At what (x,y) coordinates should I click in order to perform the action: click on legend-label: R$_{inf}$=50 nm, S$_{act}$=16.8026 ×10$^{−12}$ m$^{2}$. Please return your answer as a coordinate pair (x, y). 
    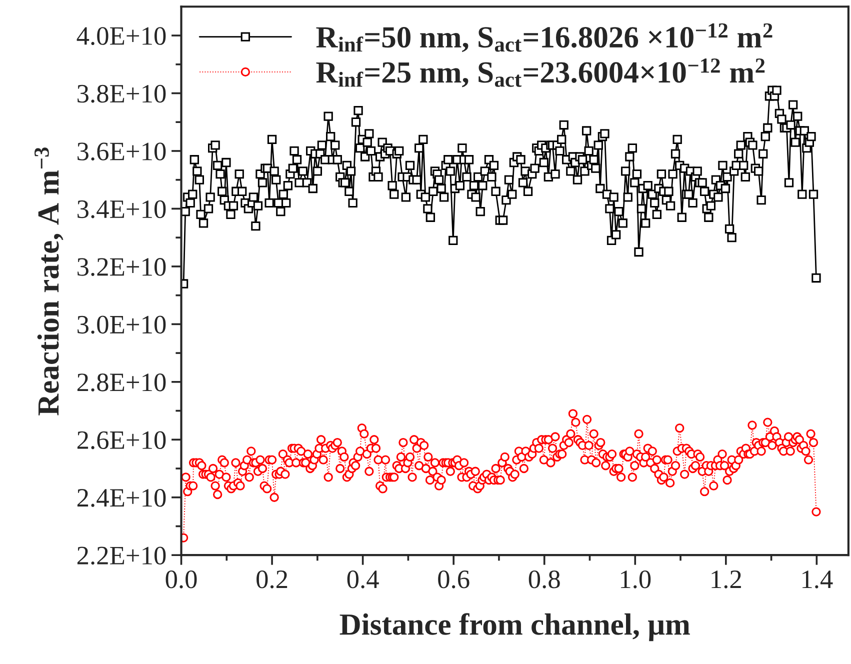
    Looking at the image, I should click on (544, 37).